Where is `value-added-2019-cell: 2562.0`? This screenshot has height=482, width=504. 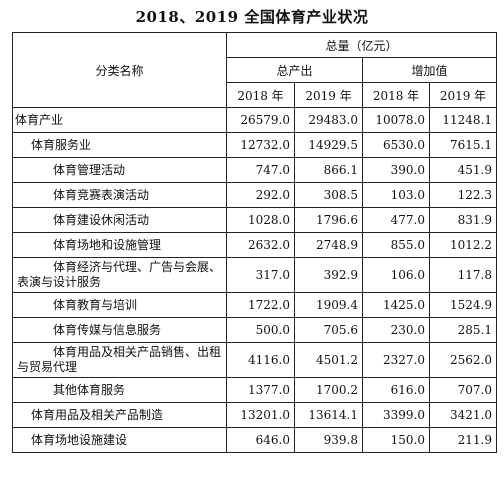
value-added-2019-cell: 2562.0 is located at coordinates (463, 360).